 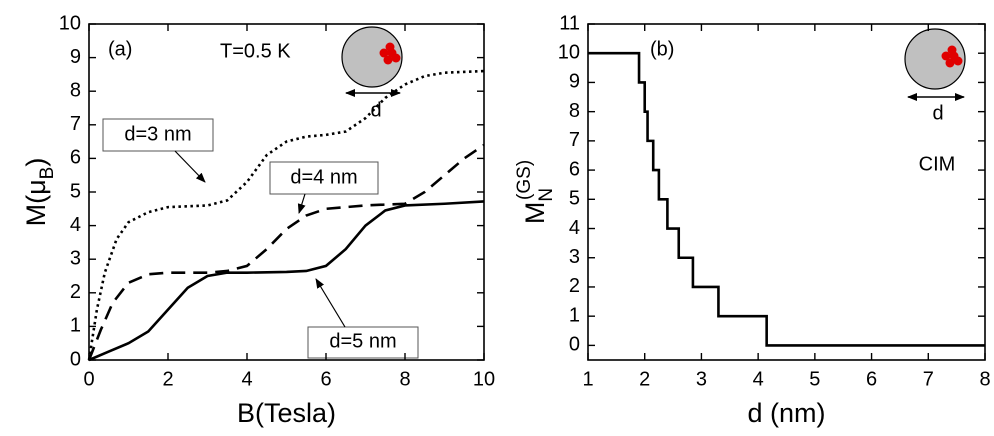 I want to click on y-axis-label: M(μB), so click(x=39, y=192).